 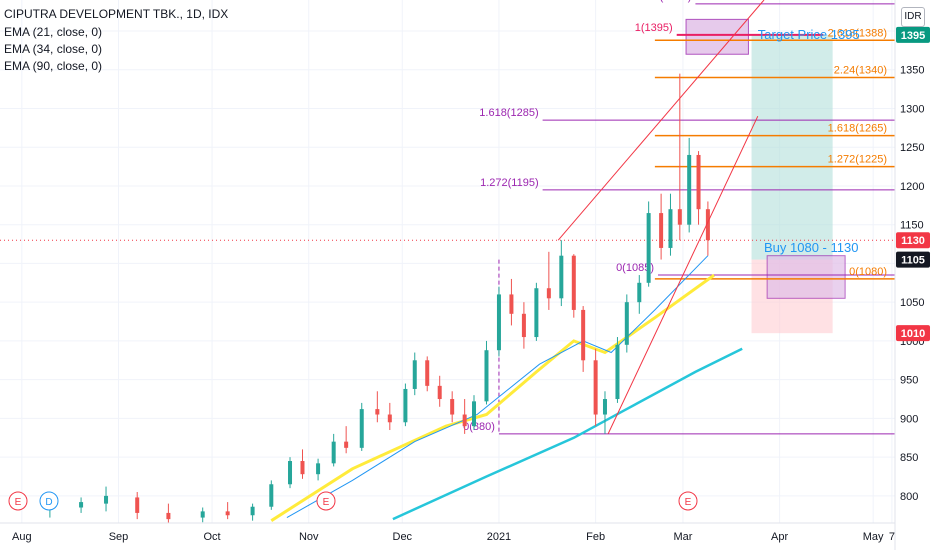 What do you see at coordinates (779, 537) in the screenshot?
I see `x-tick-label: Apr` at bounding box center [779, 537].